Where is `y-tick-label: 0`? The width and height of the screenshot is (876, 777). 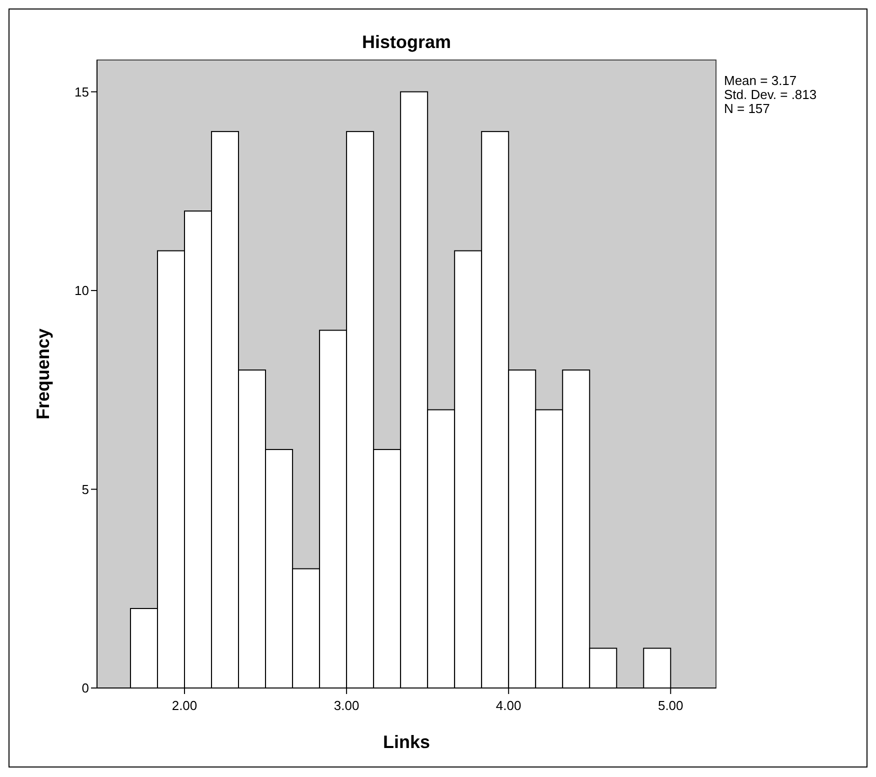
y-tick-label: 0 is located at coordinates (85, 688).